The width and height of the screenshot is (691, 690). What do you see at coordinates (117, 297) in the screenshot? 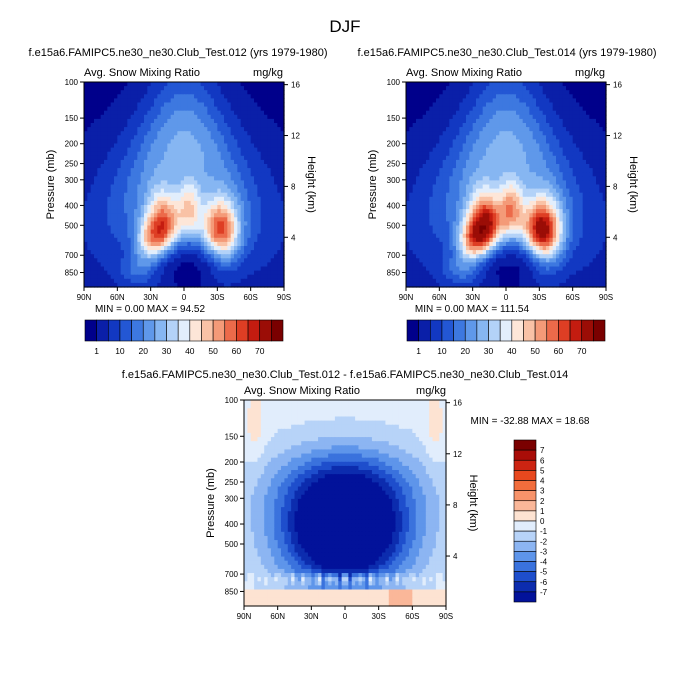
I see `x-tick-label: 60N` at bounding box center [117, 297].